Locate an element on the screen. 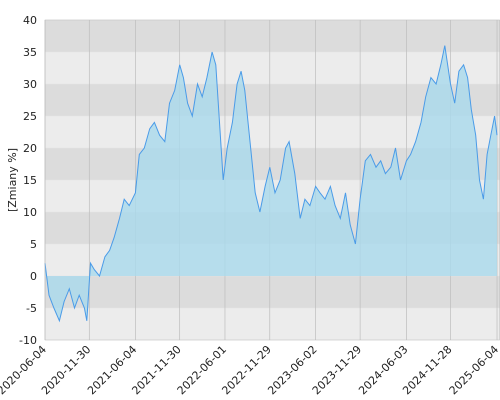  y-tick-label: -10 is located at coordinates (28, 340).